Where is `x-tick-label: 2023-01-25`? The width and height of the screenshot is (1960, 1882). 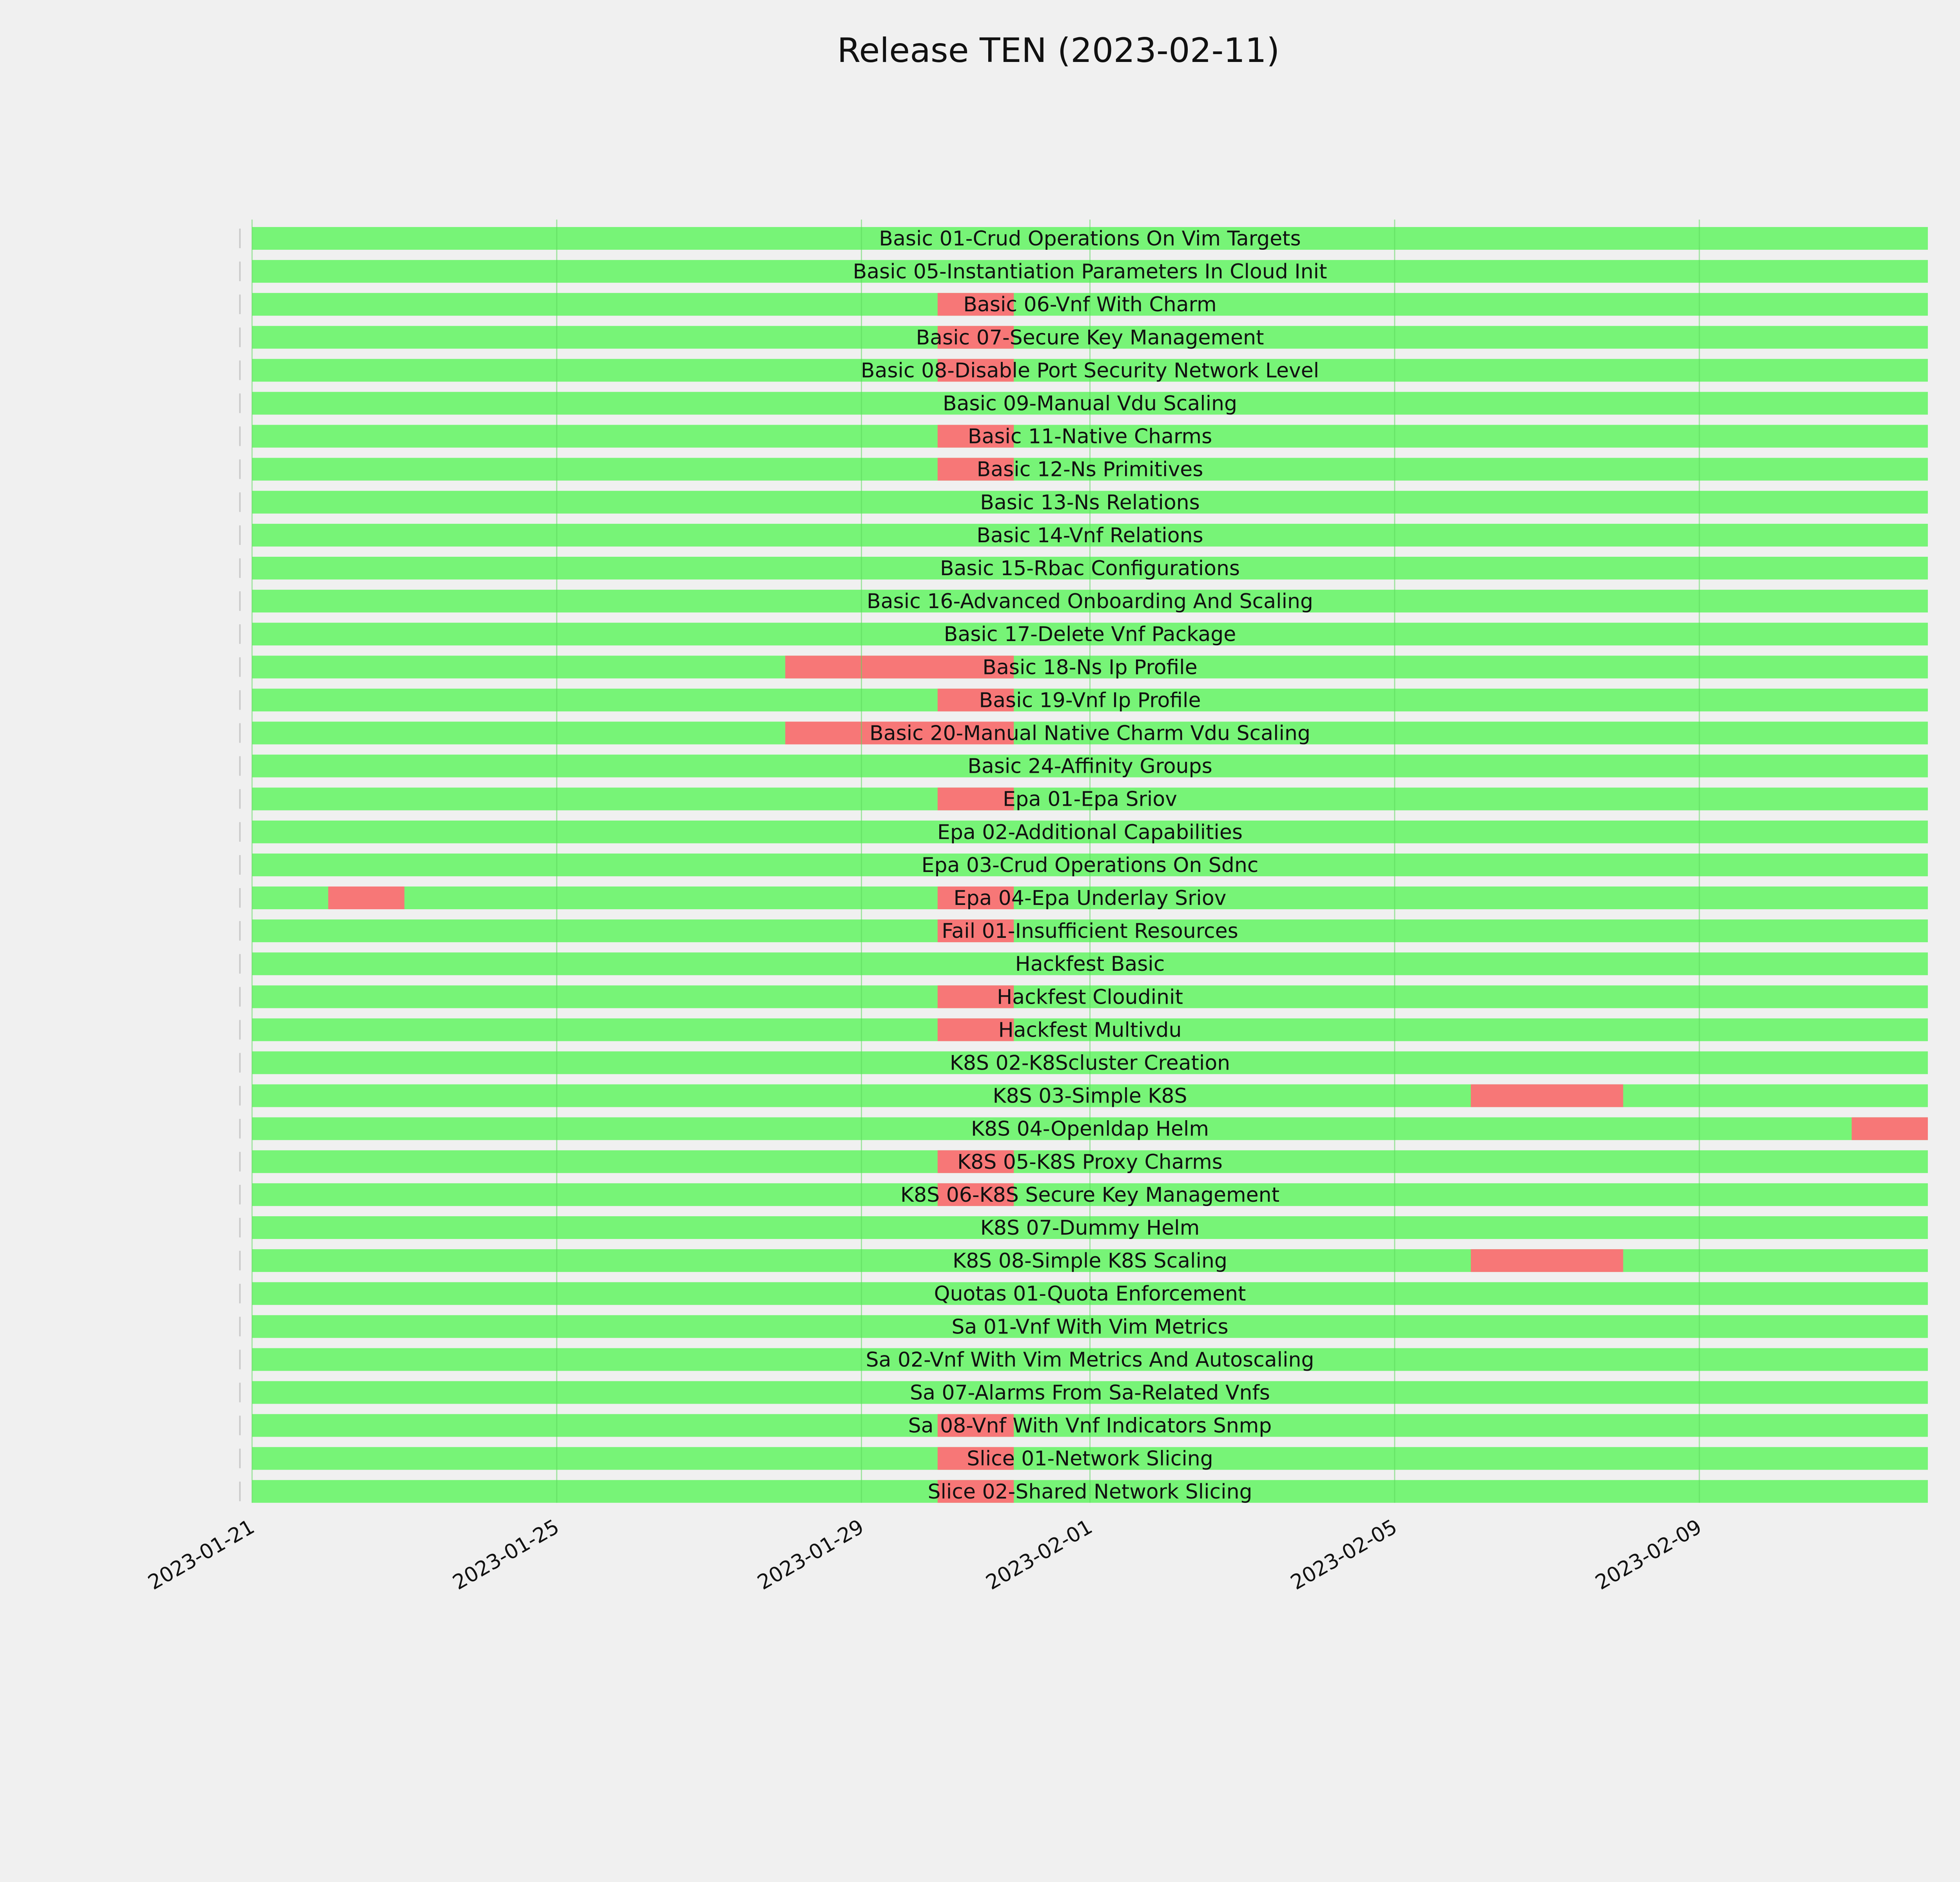 x-tick-label: 2023-01-25 is located at coordinates (506, 1555).